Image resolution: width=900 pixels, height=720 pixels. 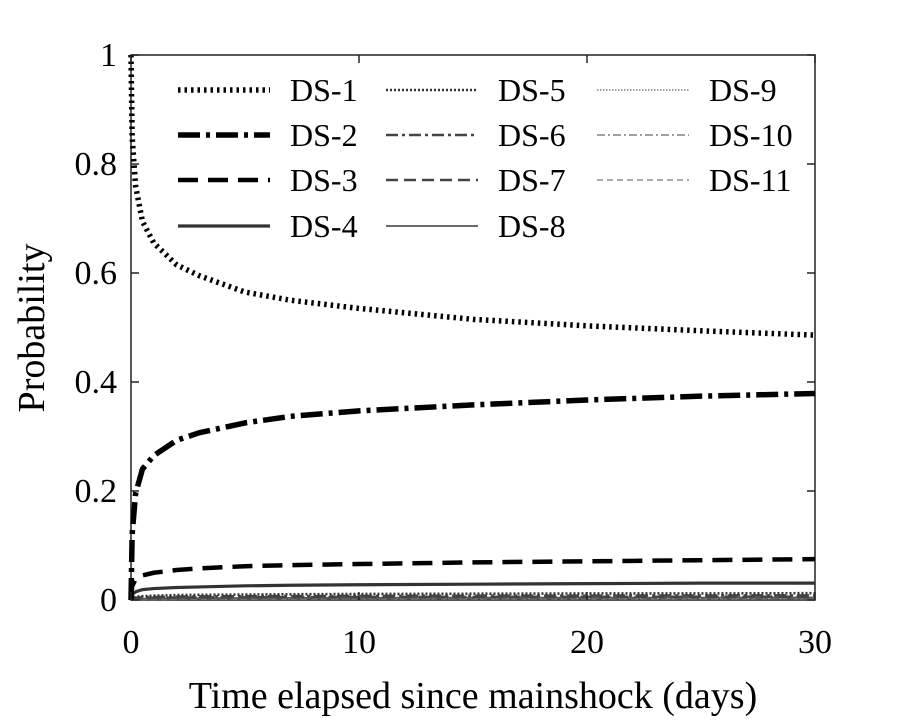 What do you see at coordinates (359, 642) in the screenshot?
I see `x-tick-label: 10` at bounding box center [359, 642].